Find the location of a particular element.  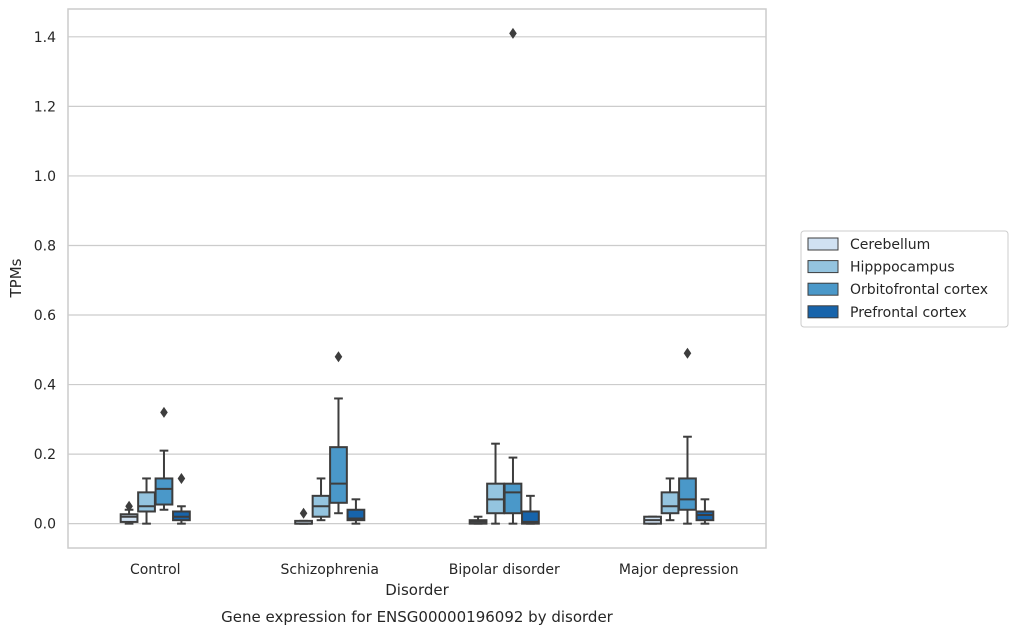

legend-frame is located at coordinates (904, 279).